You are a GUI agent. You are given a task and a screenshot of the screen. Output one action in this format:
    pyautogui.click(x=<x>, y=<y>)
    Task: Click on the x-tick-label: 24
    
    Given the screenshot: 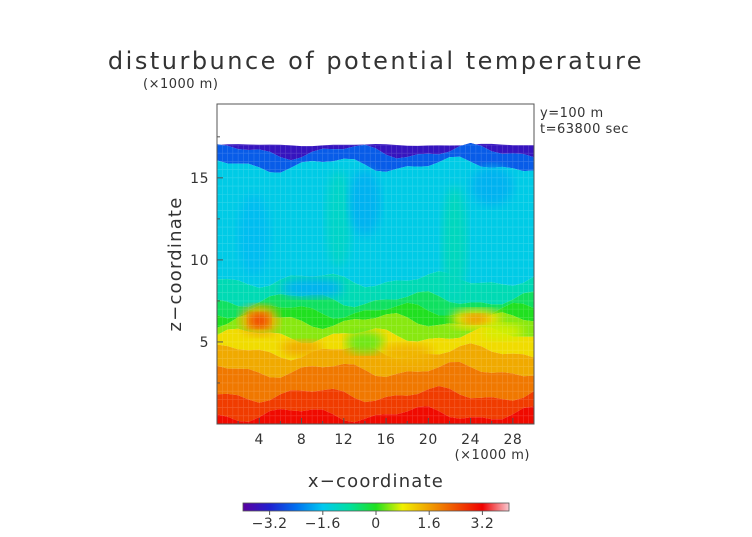 What is the action you would take?
    pyautogui.click(x=470, y=440)
    